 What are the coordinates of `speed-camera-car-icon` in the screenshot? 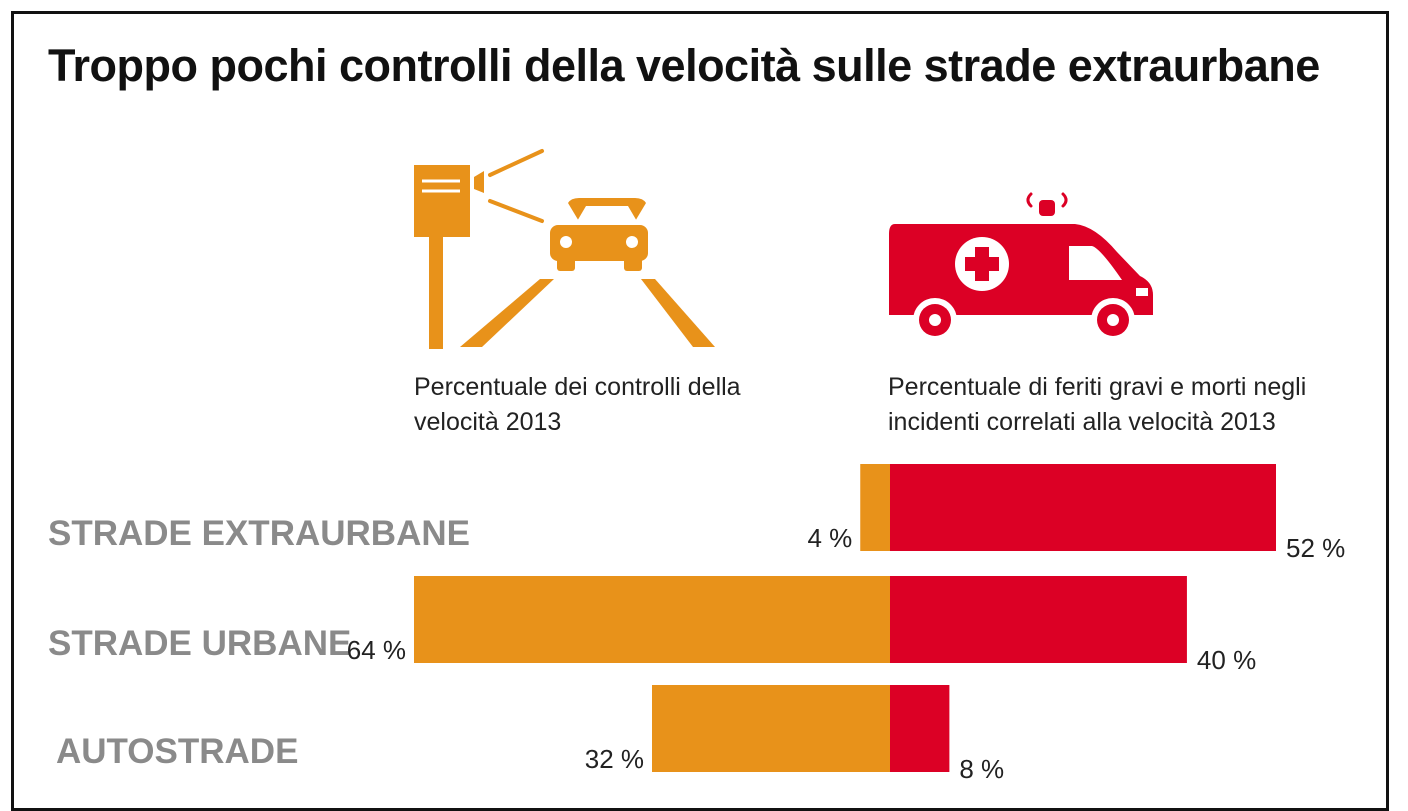 It's located at (564, 249).